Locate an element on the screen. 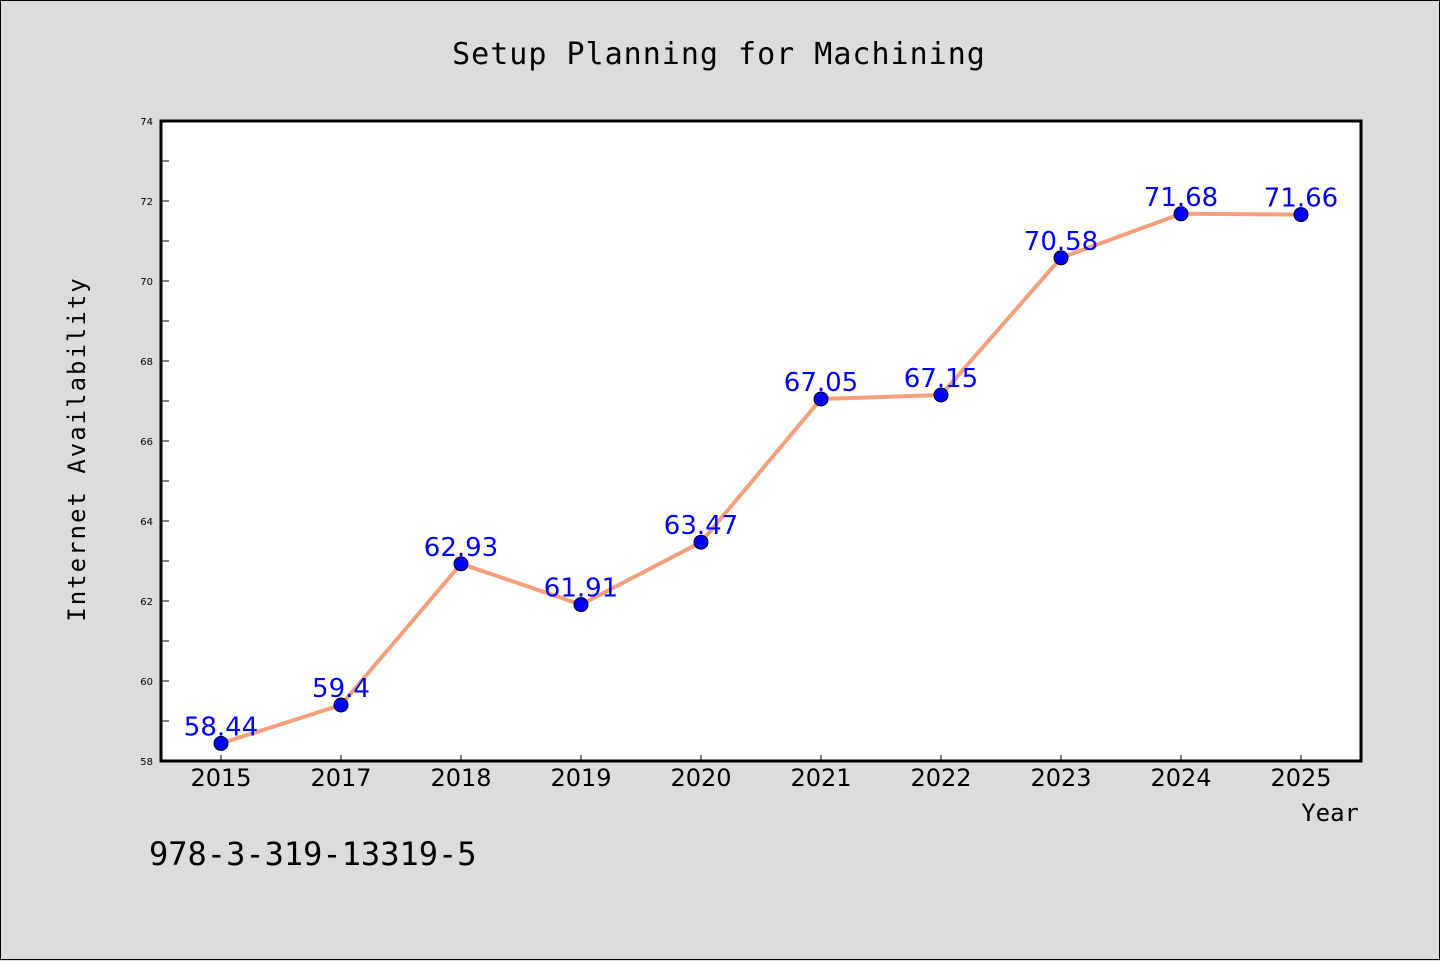  chart-title: Setup Planning for Machining is located at coordinates (719, 54).